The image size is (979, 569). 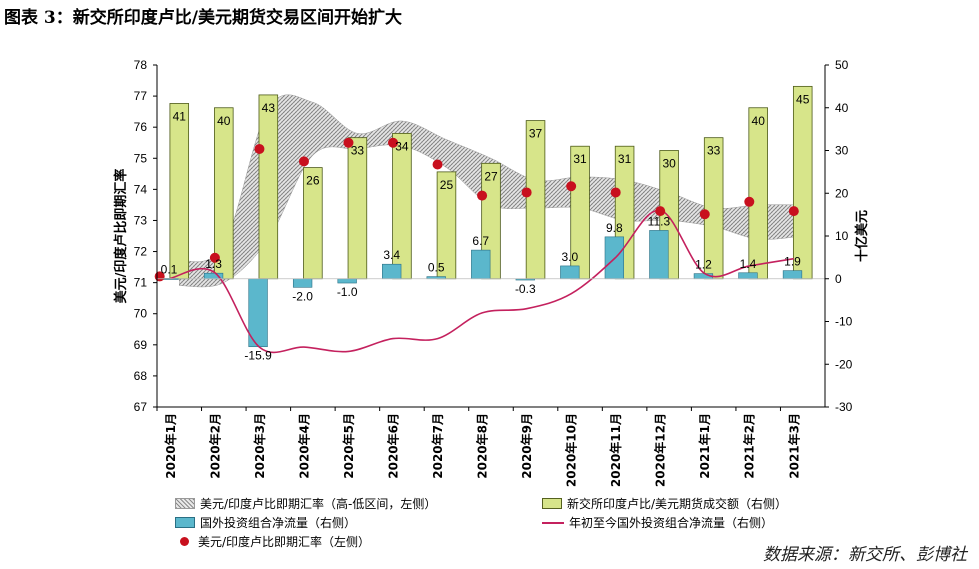 I want to click on legend-cumulative-swatch, so click(x=553, y=522).